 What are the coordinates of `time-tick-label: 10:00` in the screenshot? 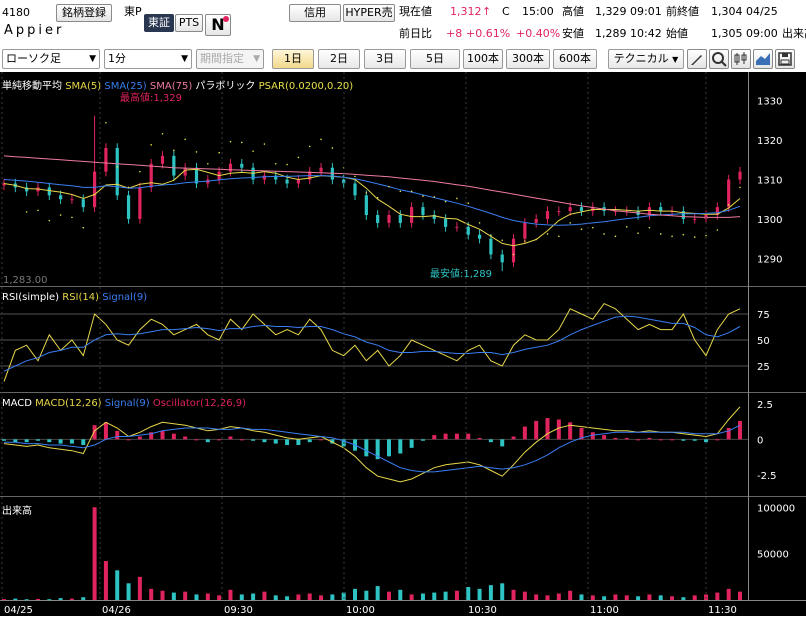 It's located at (360, 610).